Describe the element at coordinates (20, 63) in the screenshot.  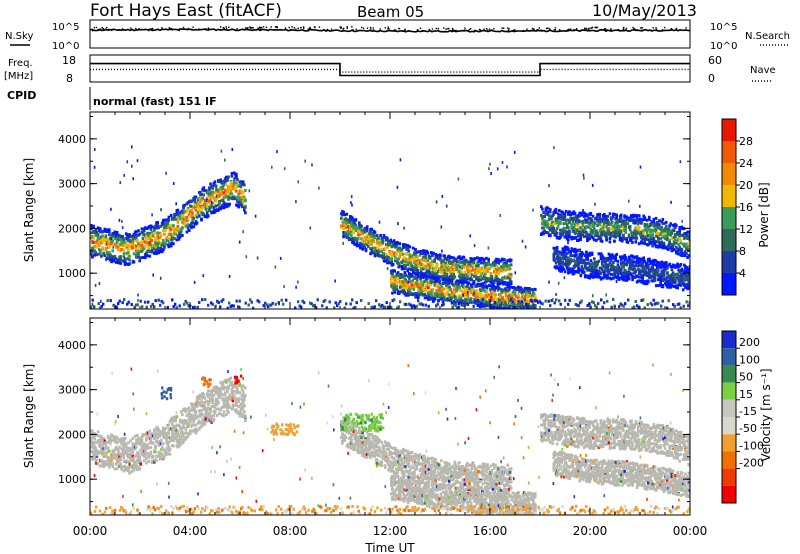
I see `freq-label: Freq.` at that location.